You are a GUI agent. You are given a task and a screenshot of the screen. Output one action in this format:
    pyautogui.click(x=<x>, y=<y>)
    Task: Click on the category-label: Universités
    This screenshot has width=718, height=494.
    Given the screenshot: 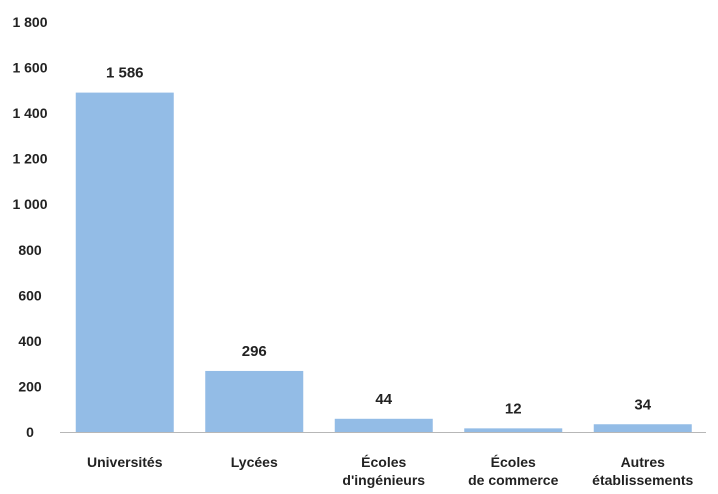 What is the action you would take?
    pyautogui.click(x=125, y=462)
    